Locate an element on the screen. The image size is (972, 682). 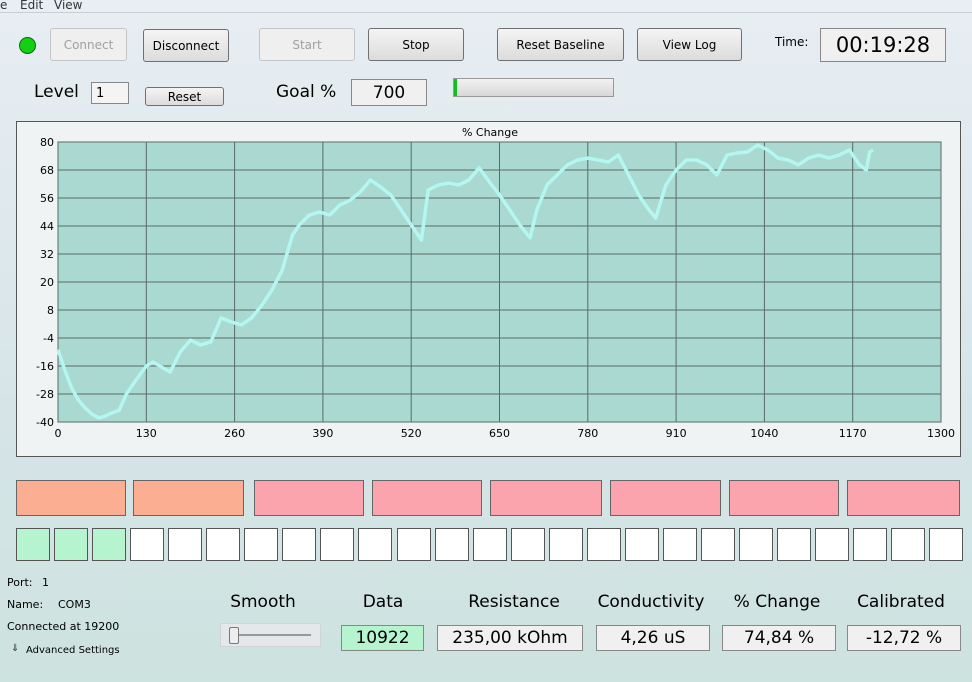
readout-value: 74,84 % is located at coordinates (779, 638).